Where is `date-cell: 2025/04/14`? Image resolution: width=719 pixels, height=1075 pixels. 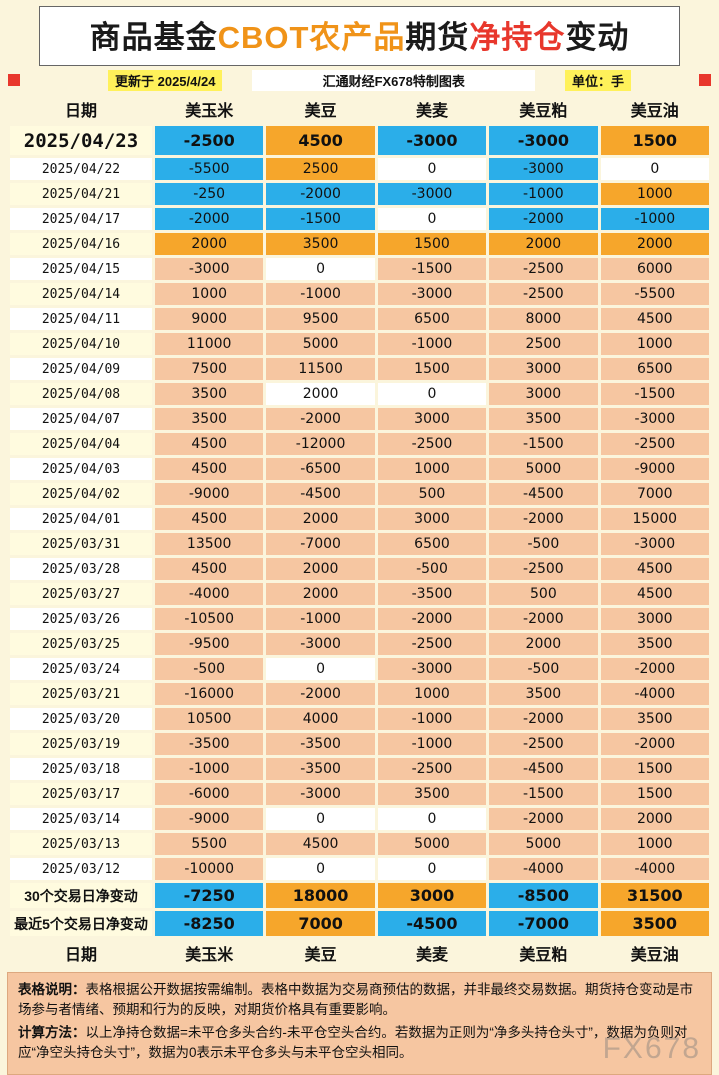 date-cell: 2025/04/14 is located at coordinates (81, 294).